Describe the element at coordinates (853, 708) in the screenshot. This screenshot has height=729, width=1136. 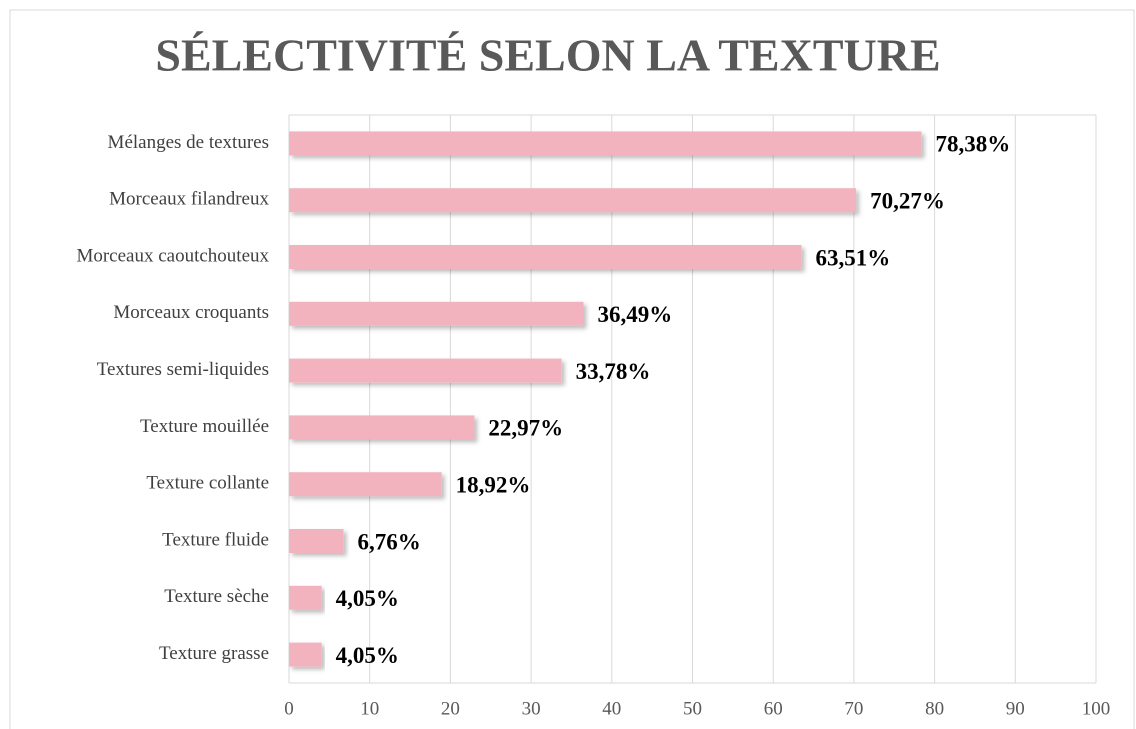
I see `x-tick-label: 70` at that location.